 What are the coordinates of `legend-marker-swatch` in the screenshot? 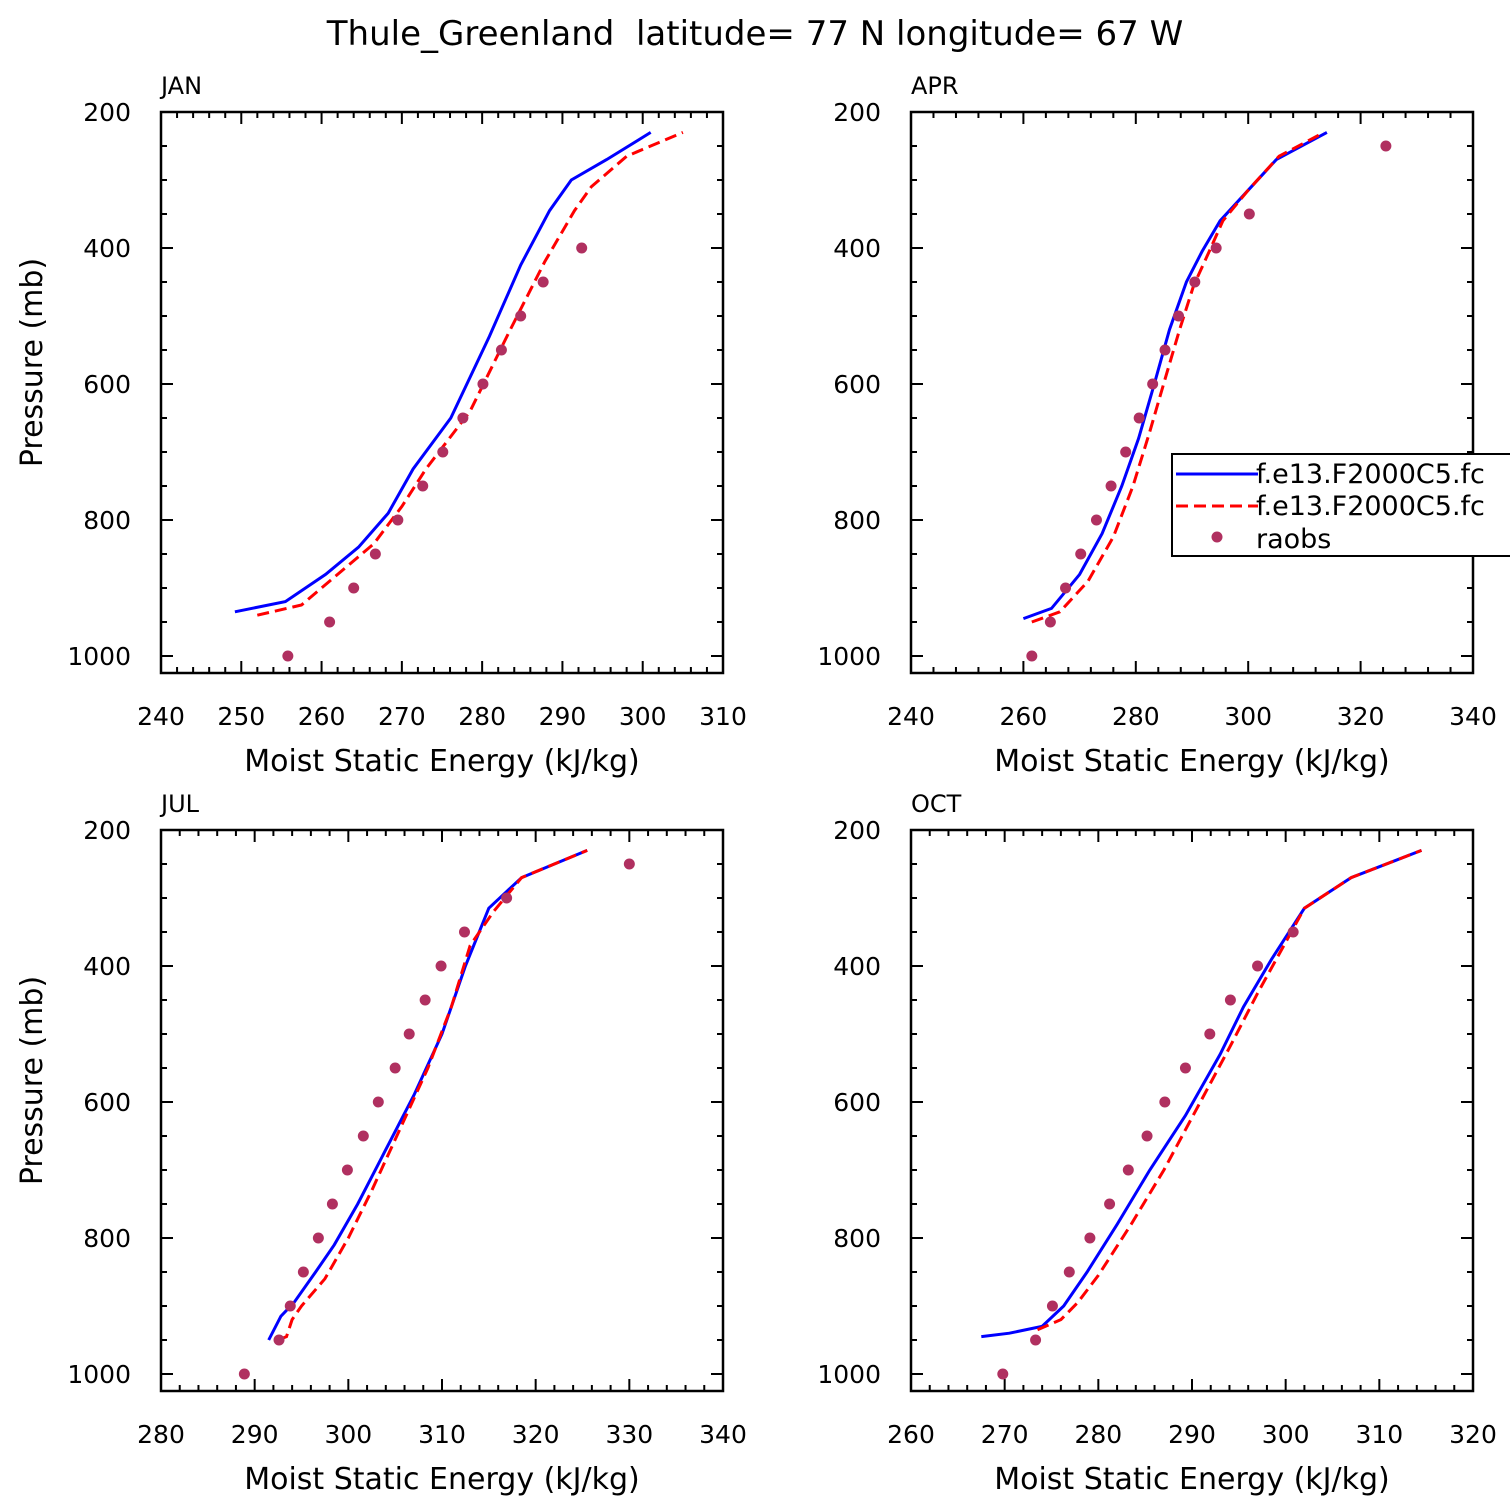 It's located at (1217, 537).